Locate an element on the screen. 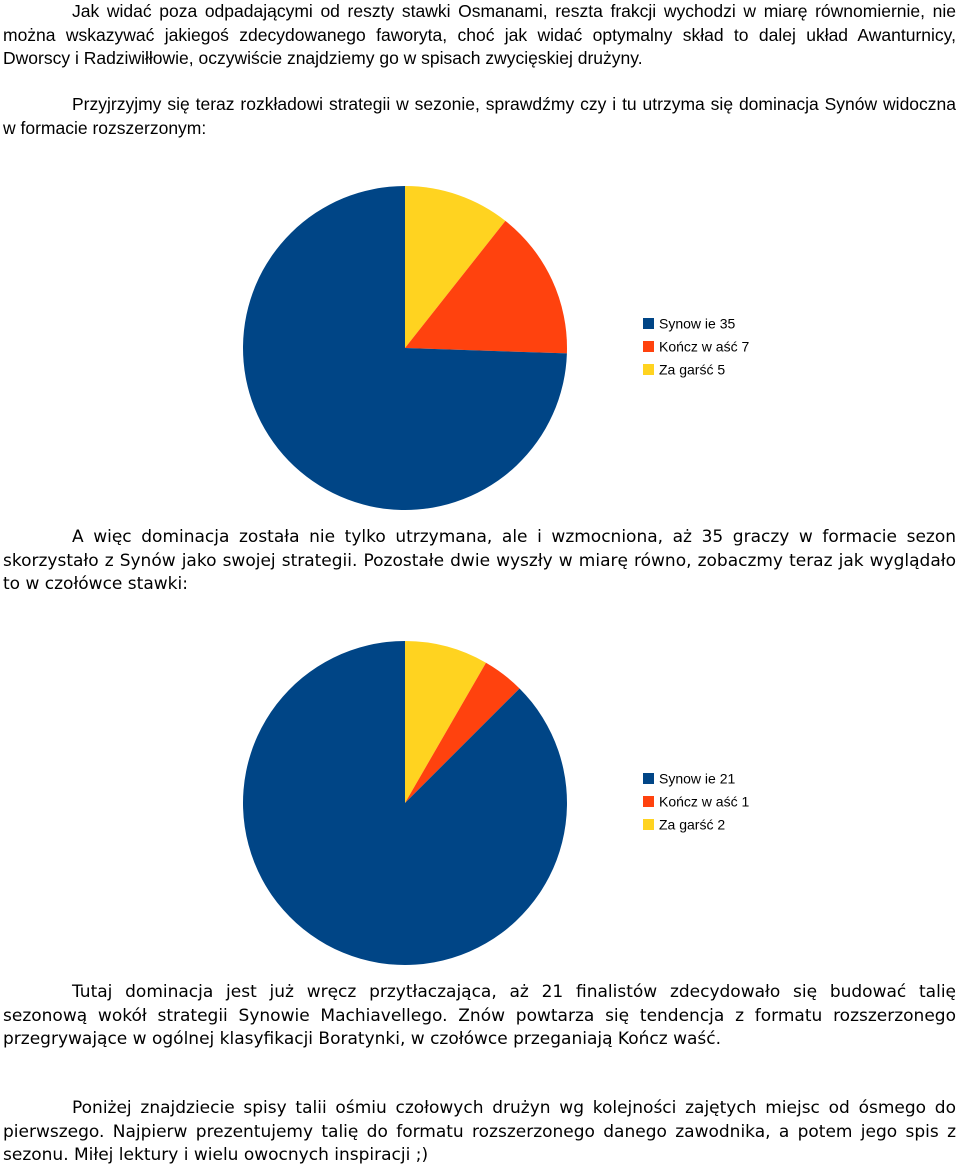 This screenshot has width=960, height=1168. legend-label-koncz-wasc: Kończ w aść 1 is located at coordinates (704, 802).